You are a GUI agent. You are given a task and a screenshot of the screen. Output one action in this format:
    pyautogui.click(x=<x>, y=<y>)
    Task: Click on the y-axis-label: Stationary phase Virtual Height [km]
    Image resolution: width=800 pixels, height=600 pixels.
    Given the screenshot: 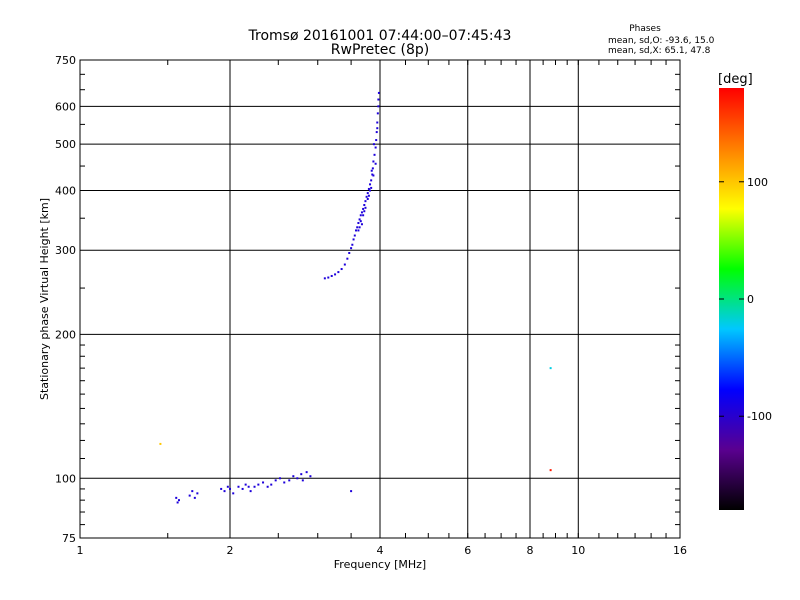 What is the action you would take?
    pyautogui.click(x=44, y=299)
    